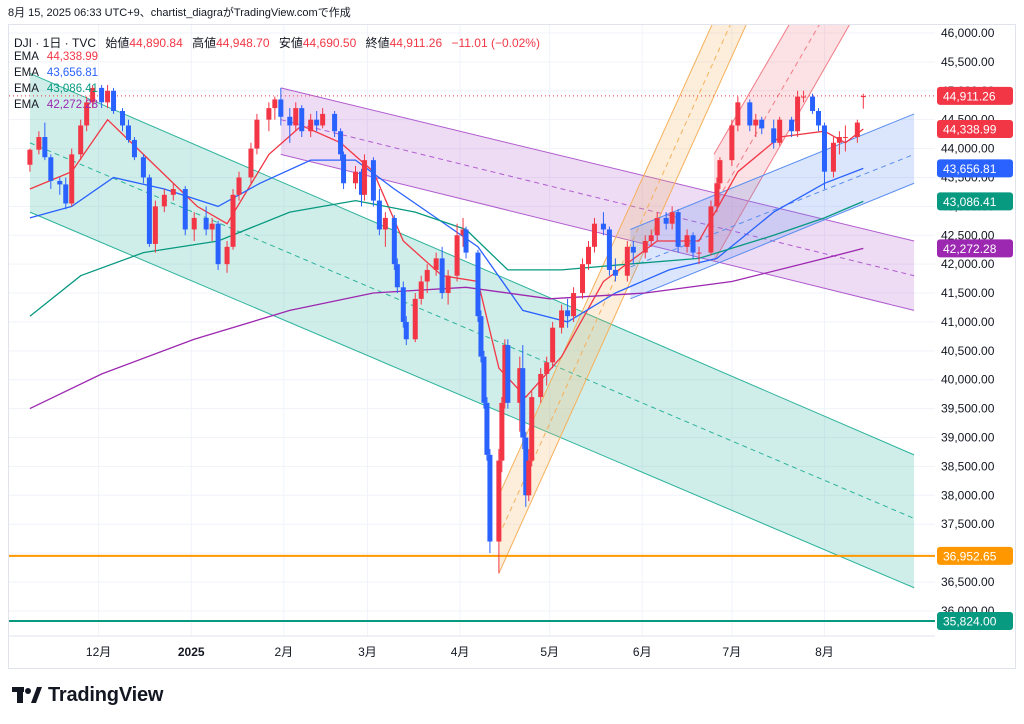 The width and height of the screenshot is (1024, 724). I want to click on y-tick-label: 39,000.00, so click(968, 438).